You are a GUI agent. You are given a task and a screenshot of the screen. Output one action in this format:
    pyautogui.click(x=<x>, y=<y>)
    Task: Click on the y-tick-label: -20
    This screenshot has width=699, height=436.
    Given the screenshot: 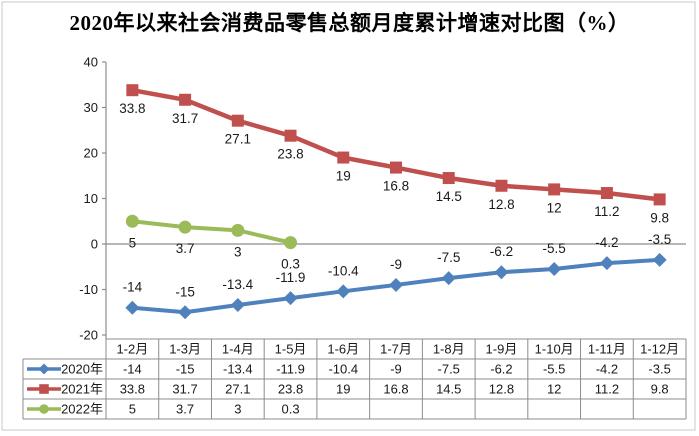 What is the action you would take?
    pyautogui.click(x=88, y=335)
    